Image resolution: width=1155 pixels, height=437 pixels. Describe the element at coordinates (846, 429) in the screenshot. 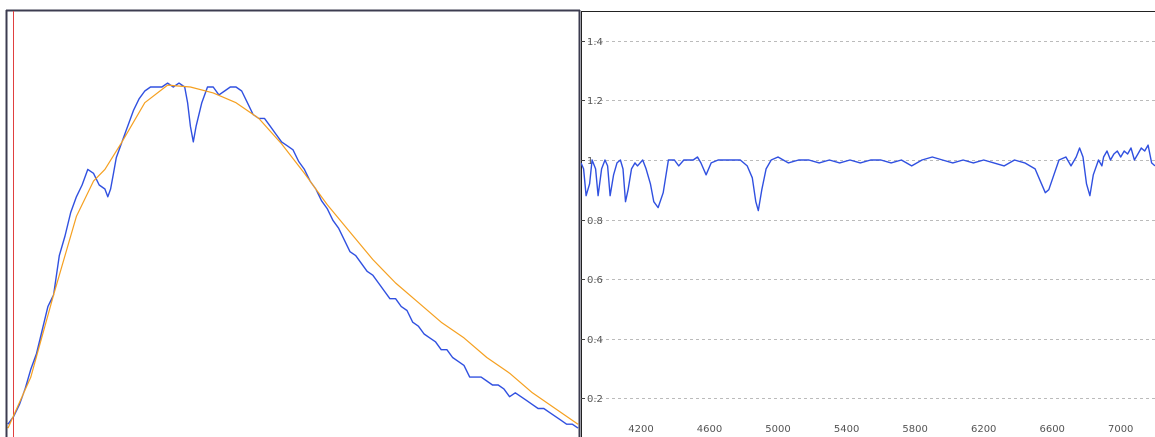

I see `x-tick-label: 5400` at that location.